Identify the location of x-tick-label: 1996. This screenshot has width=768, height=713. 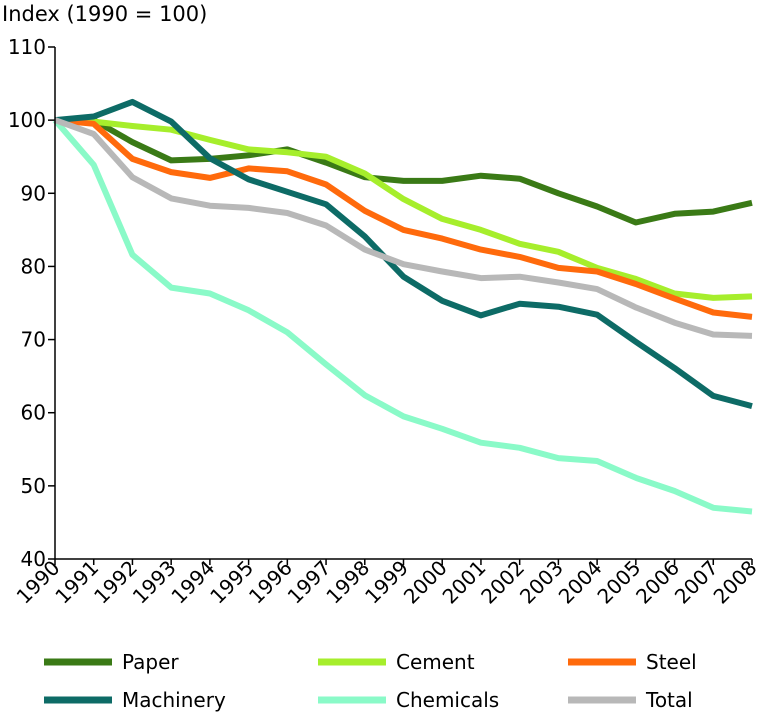
(270, 582).